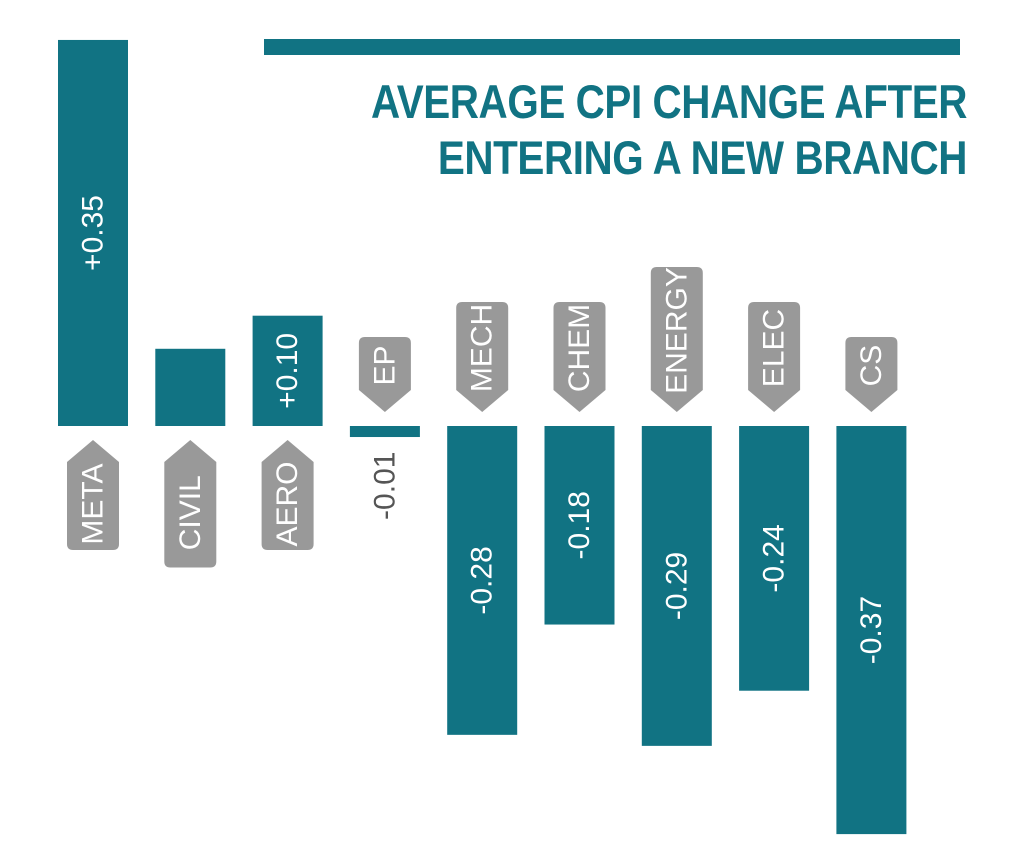 The image size is (1033, 862). I want to click on bar-meta, so click(93, 232).